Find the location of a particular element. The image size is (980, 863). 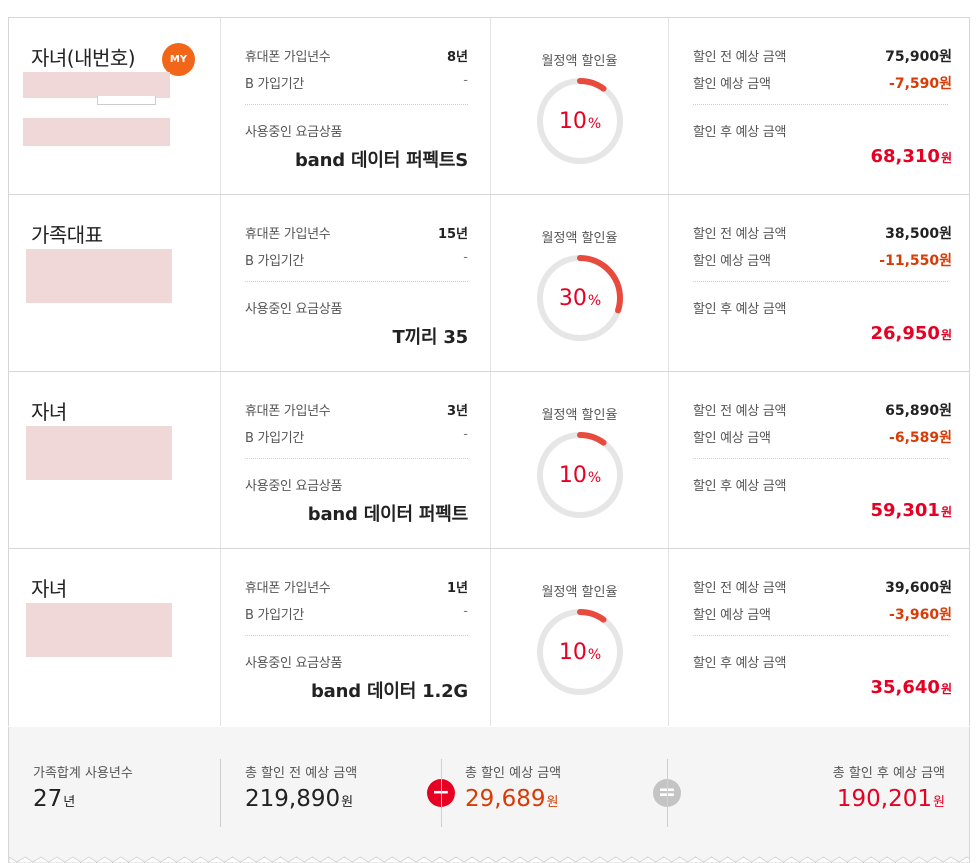

member-info: 자녀(내번호) MY is located at coordinates (114, 106).